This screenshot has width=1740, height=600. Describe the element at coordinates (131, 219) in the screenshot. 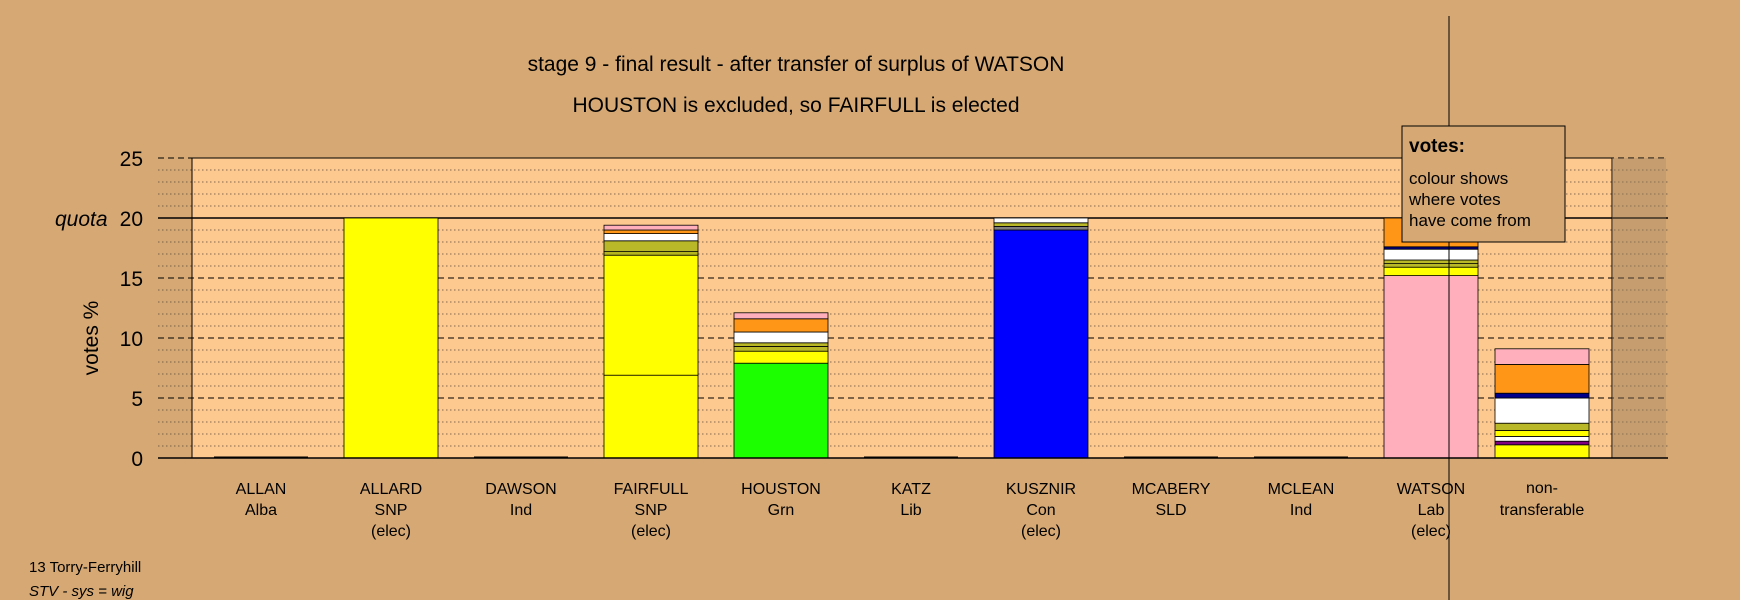

I see `y-tick-label: 20` at that location.